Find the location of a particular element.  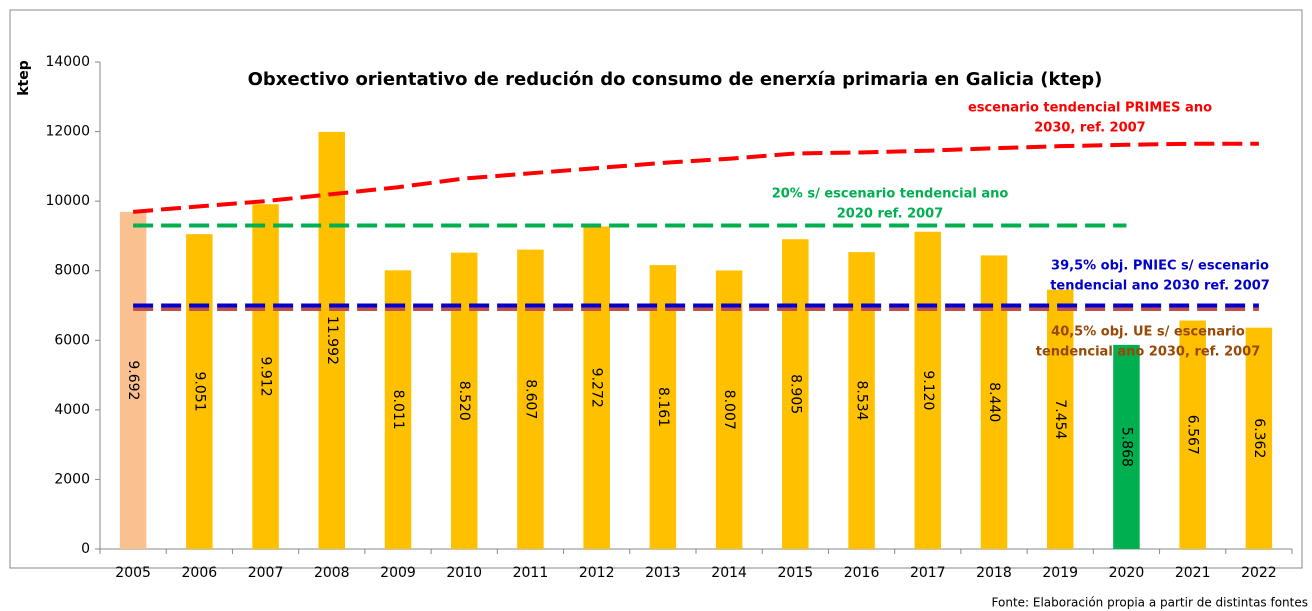

bar-label: 6.567 is located at coordinates (1193, 435).